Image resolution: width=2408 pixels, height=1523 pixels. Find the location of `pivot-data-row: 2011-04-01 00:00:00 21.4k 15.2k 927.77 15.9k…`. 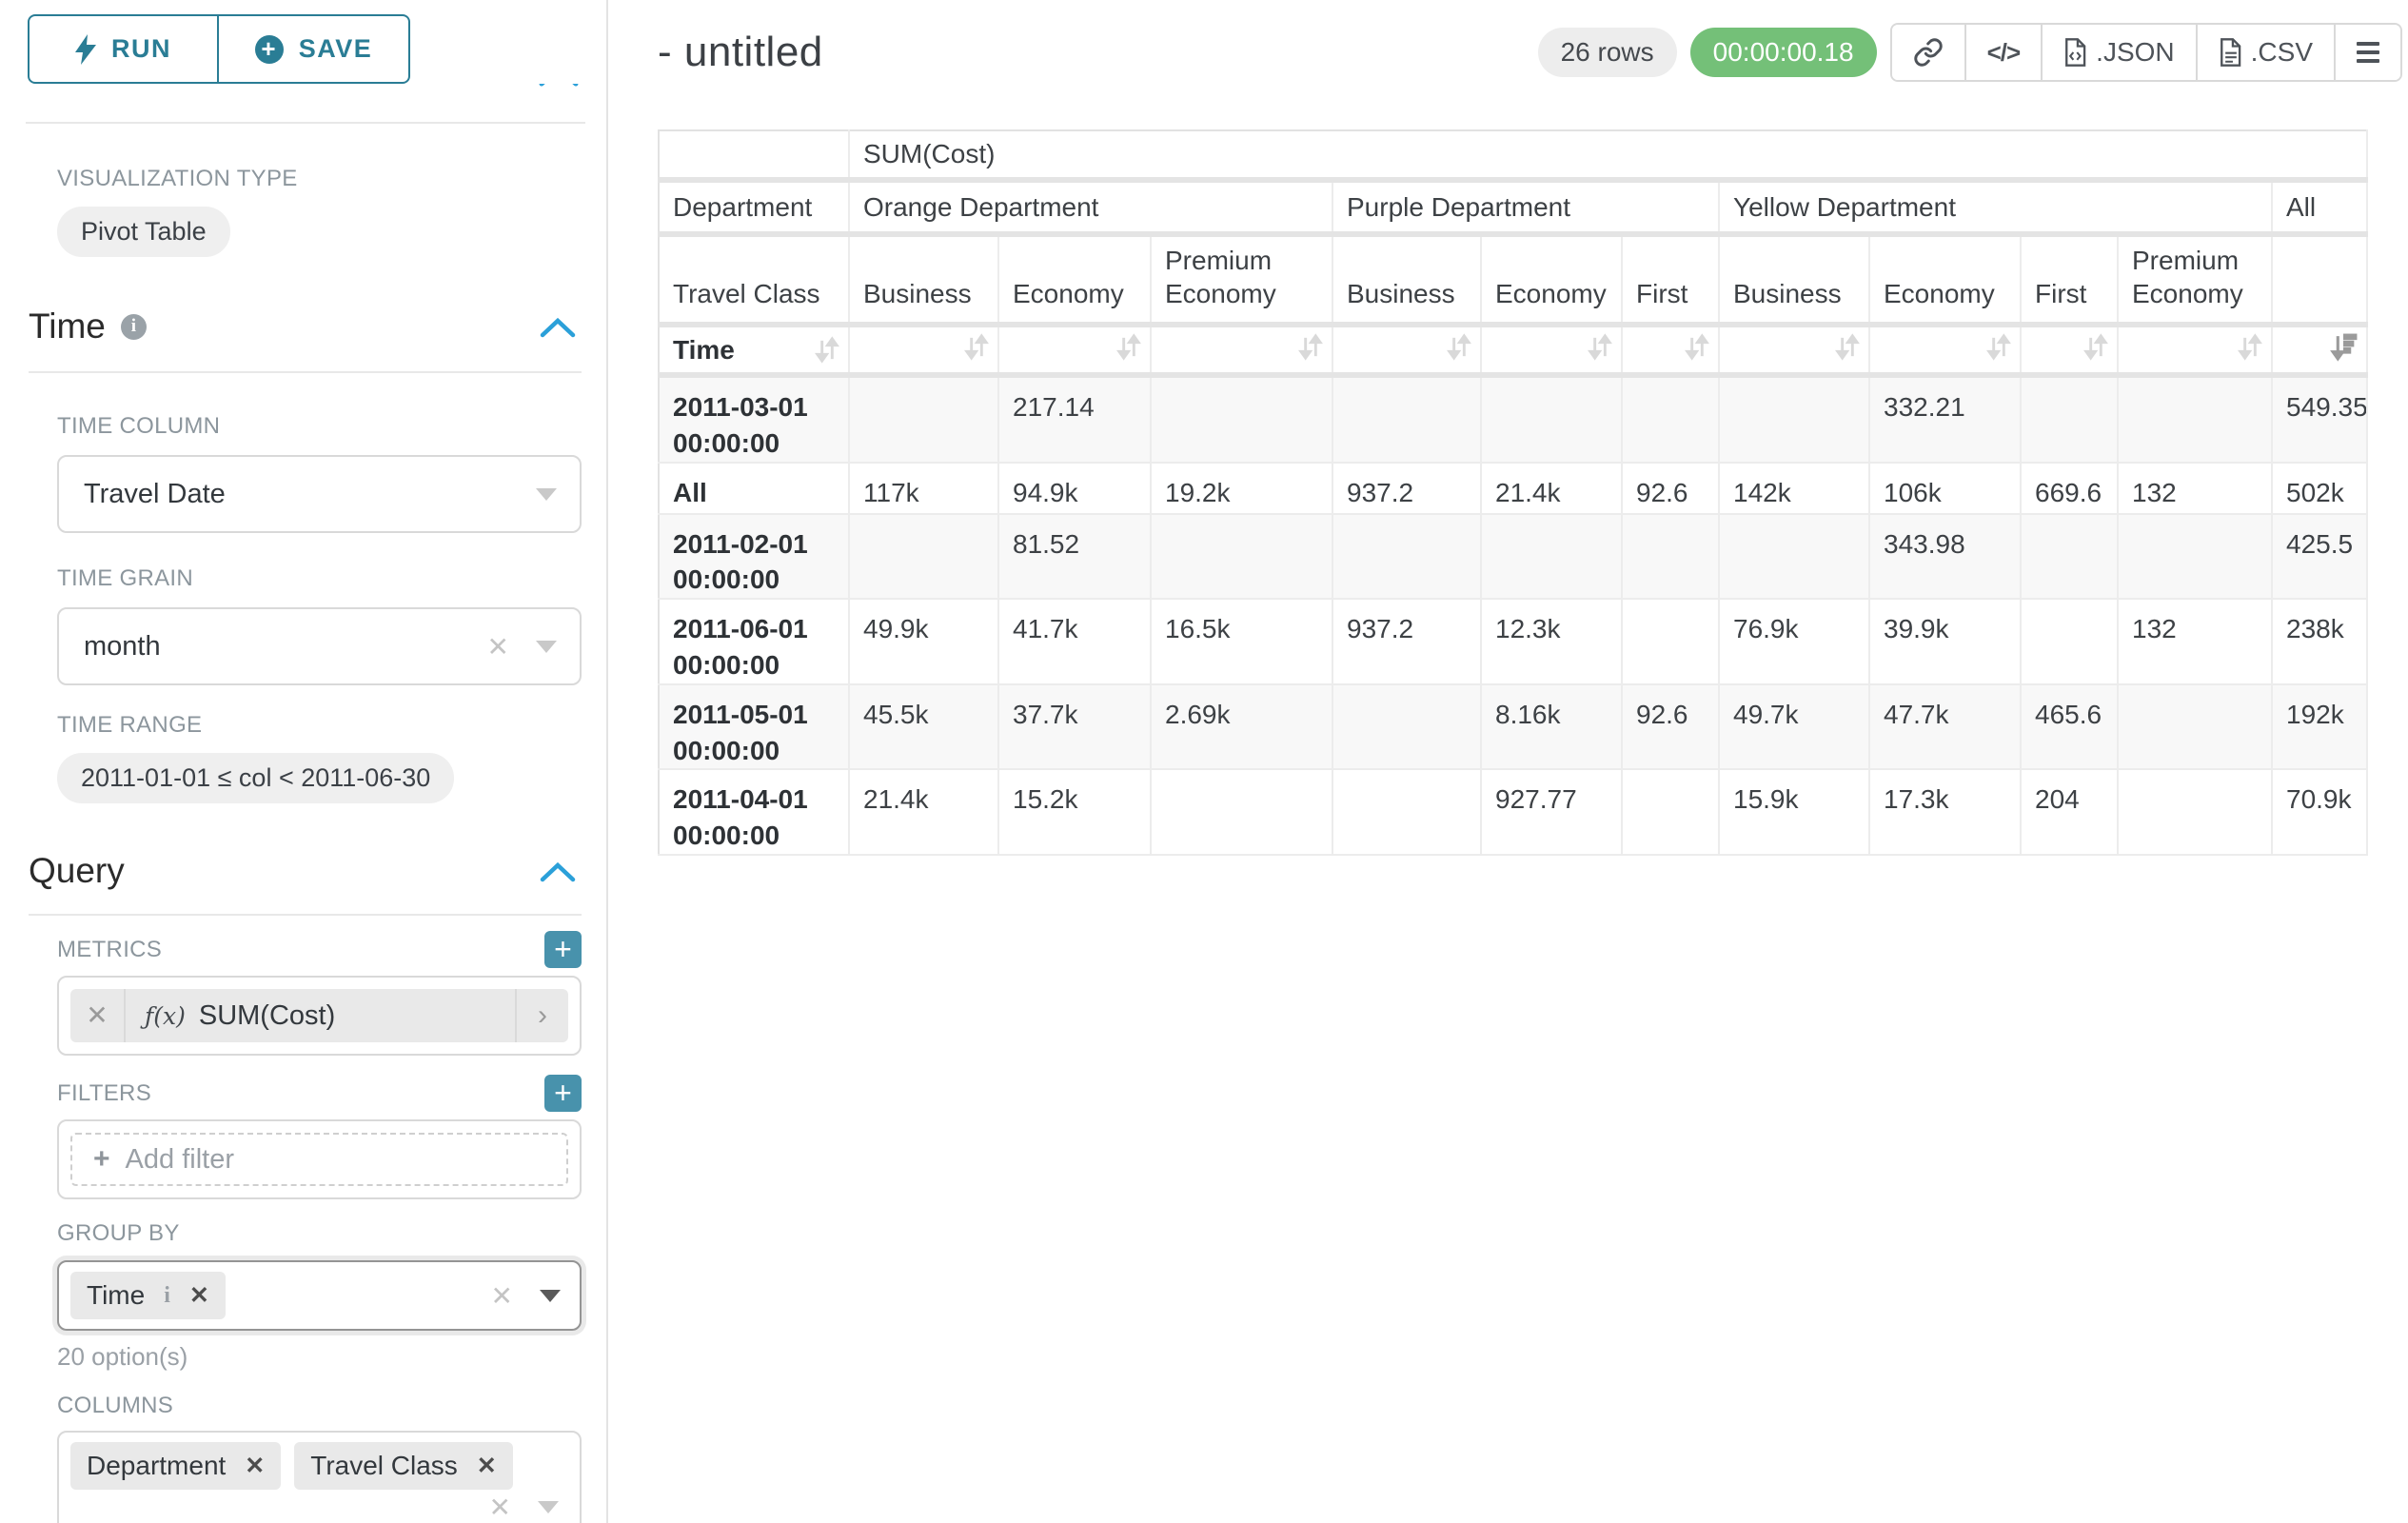

pivot-data-row: 2011-04-01 00:00:00 21.4k 15.2k 927.77 15.9k… is located at coordinates (1514, 813).